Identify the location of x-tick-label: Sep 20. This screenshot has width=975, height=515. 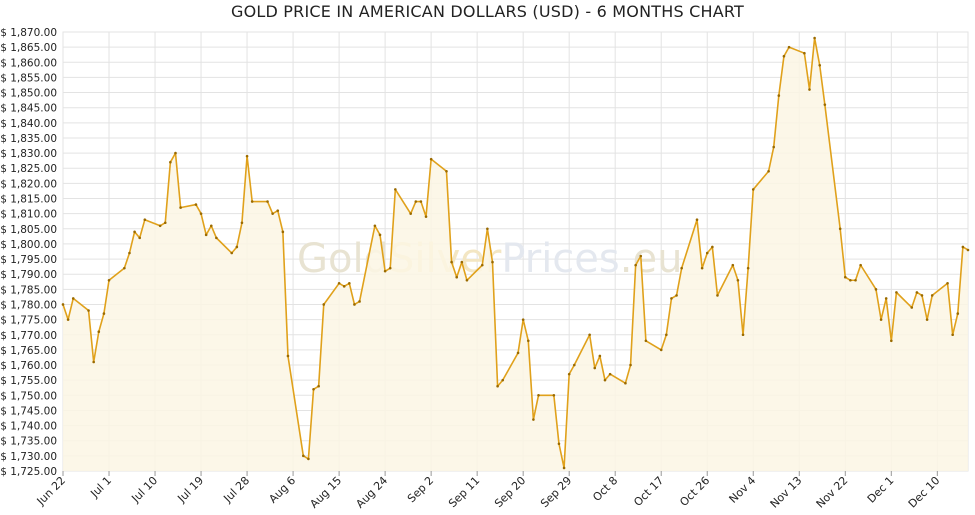
(510, 492).